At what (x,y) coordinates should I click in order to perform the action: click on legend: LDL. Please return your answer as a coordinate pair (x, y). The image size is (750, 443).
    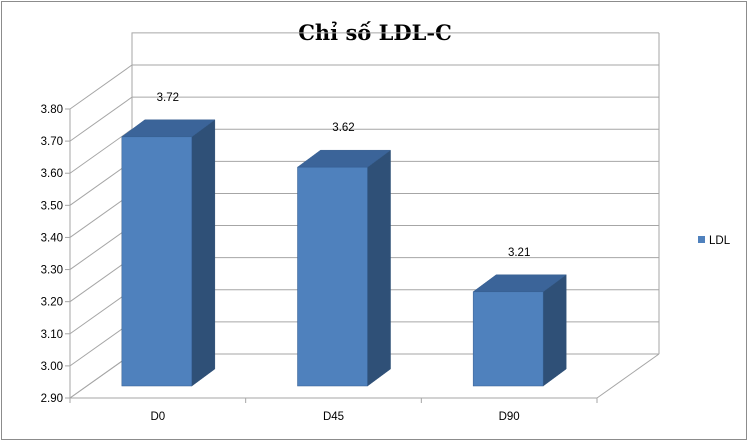
    Looking at the image, I should click on (714, 241).